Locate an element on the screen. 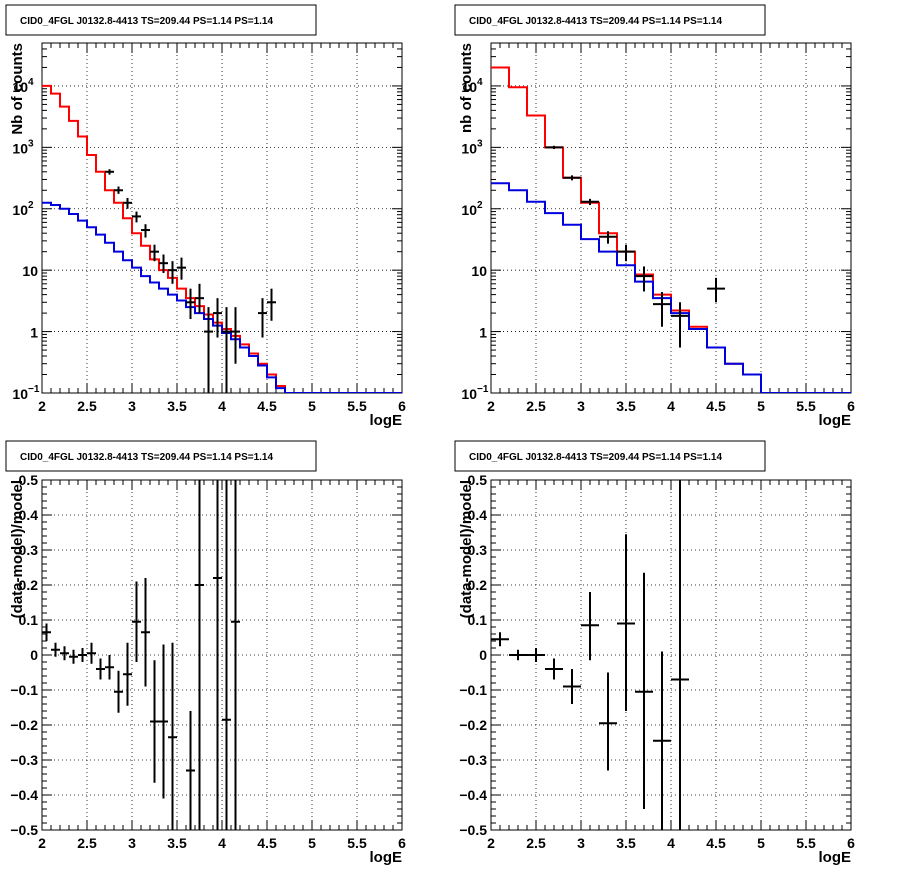 This screenshot has height=875, width=898. y-axis-title: nb of counts is located at coordinates (466, 88).